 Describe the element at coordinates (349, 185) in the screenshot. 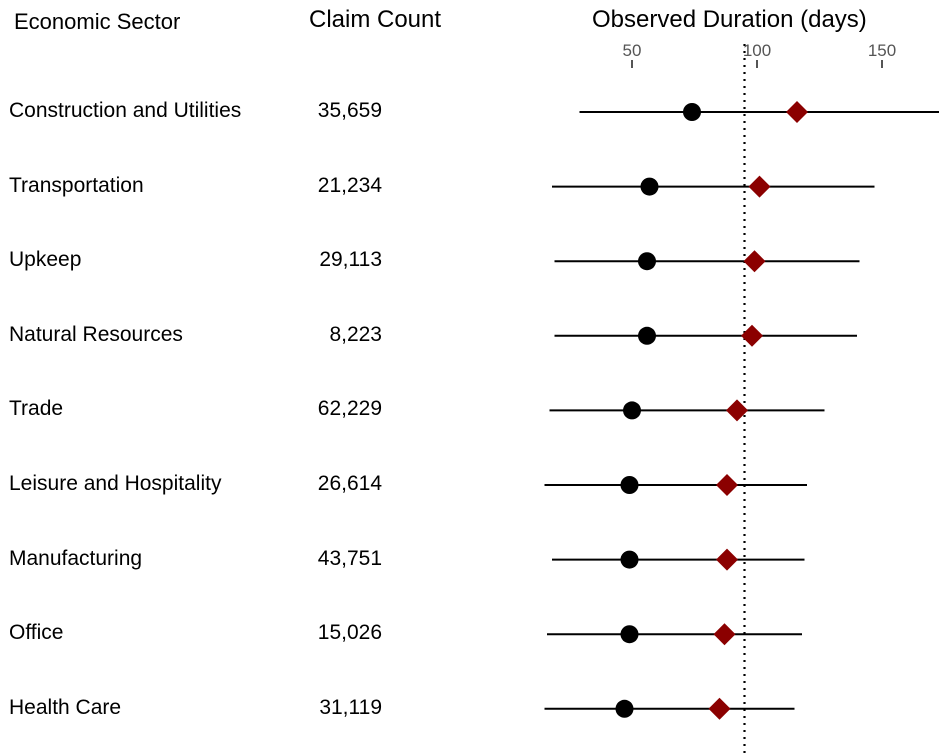

I see `claim-count: 21,234` at that location.